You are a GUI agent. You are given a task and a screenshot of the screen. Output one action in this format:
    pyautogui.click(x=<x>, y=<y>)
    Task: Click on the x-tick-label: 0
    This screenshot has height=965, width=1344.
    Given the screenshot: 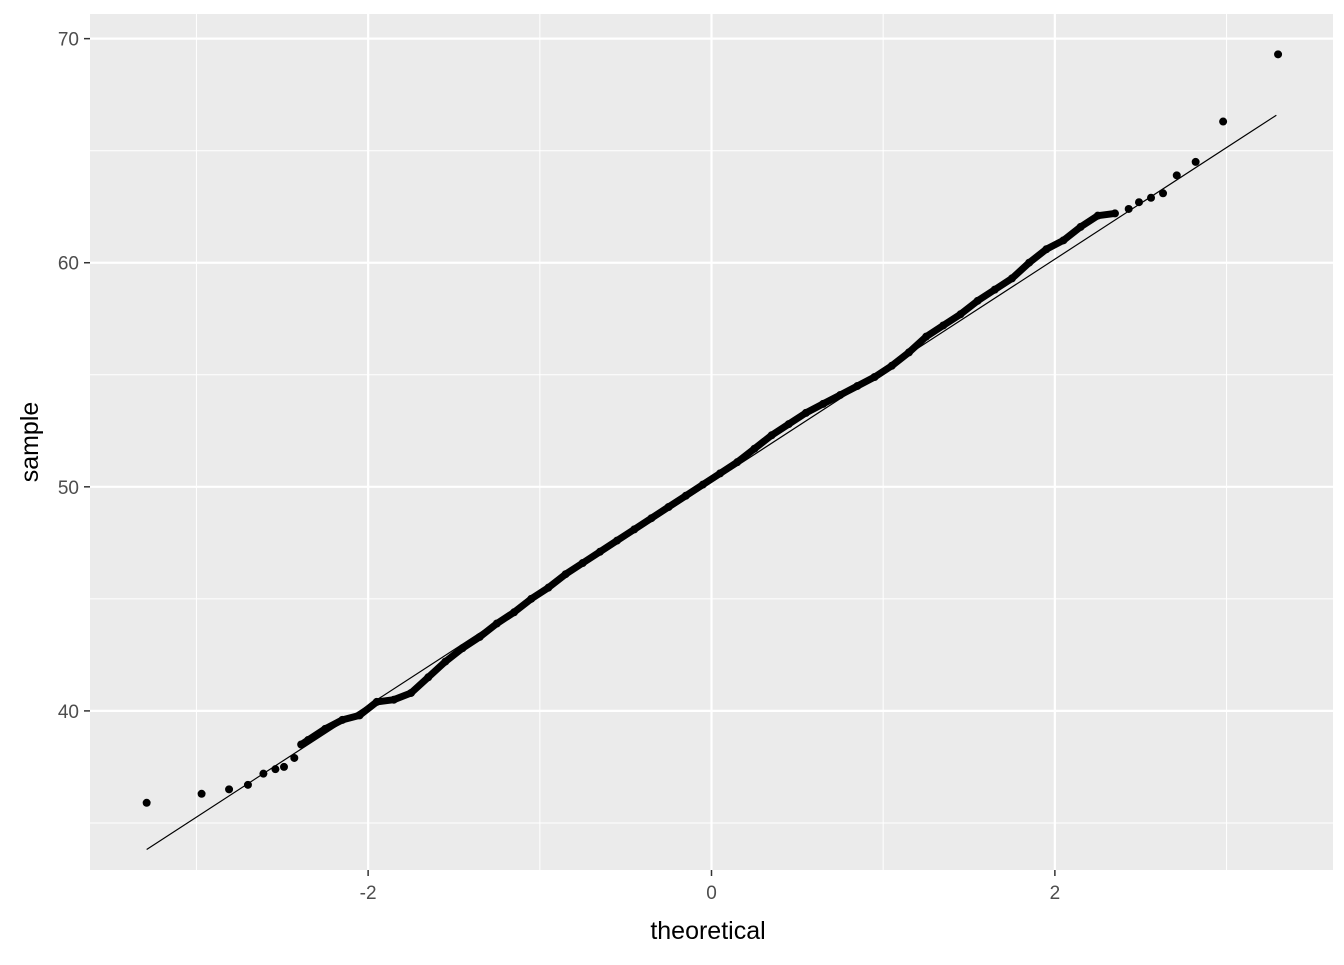 What is the action you would take?
    pyautogui.click(x=711, y=893)
    